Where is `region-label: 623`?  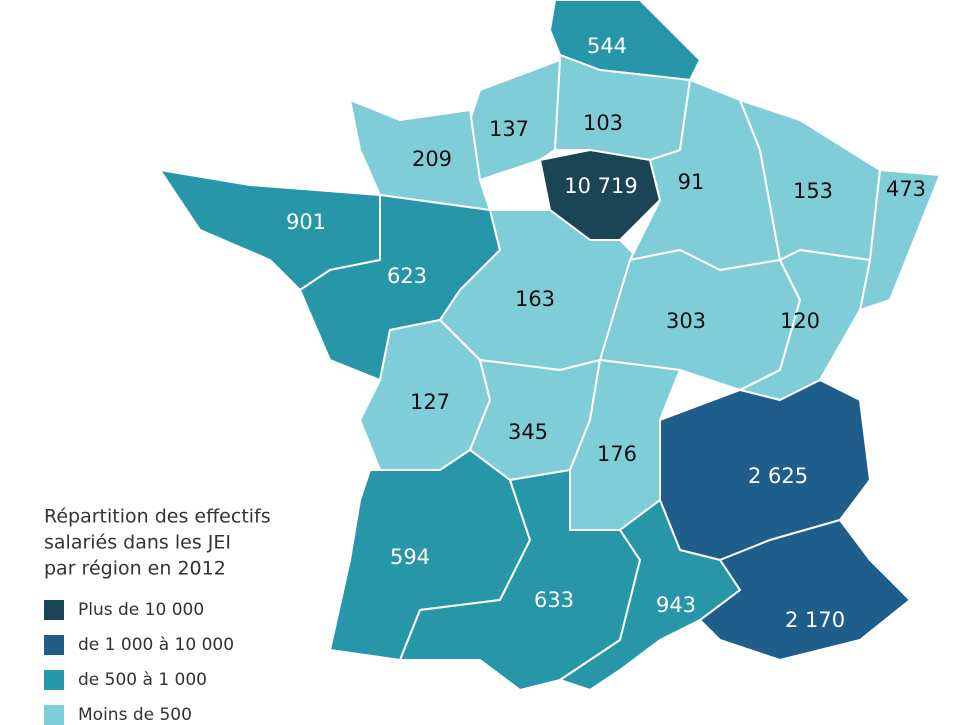 region-label: 623 is located at coordinates (407, 276).